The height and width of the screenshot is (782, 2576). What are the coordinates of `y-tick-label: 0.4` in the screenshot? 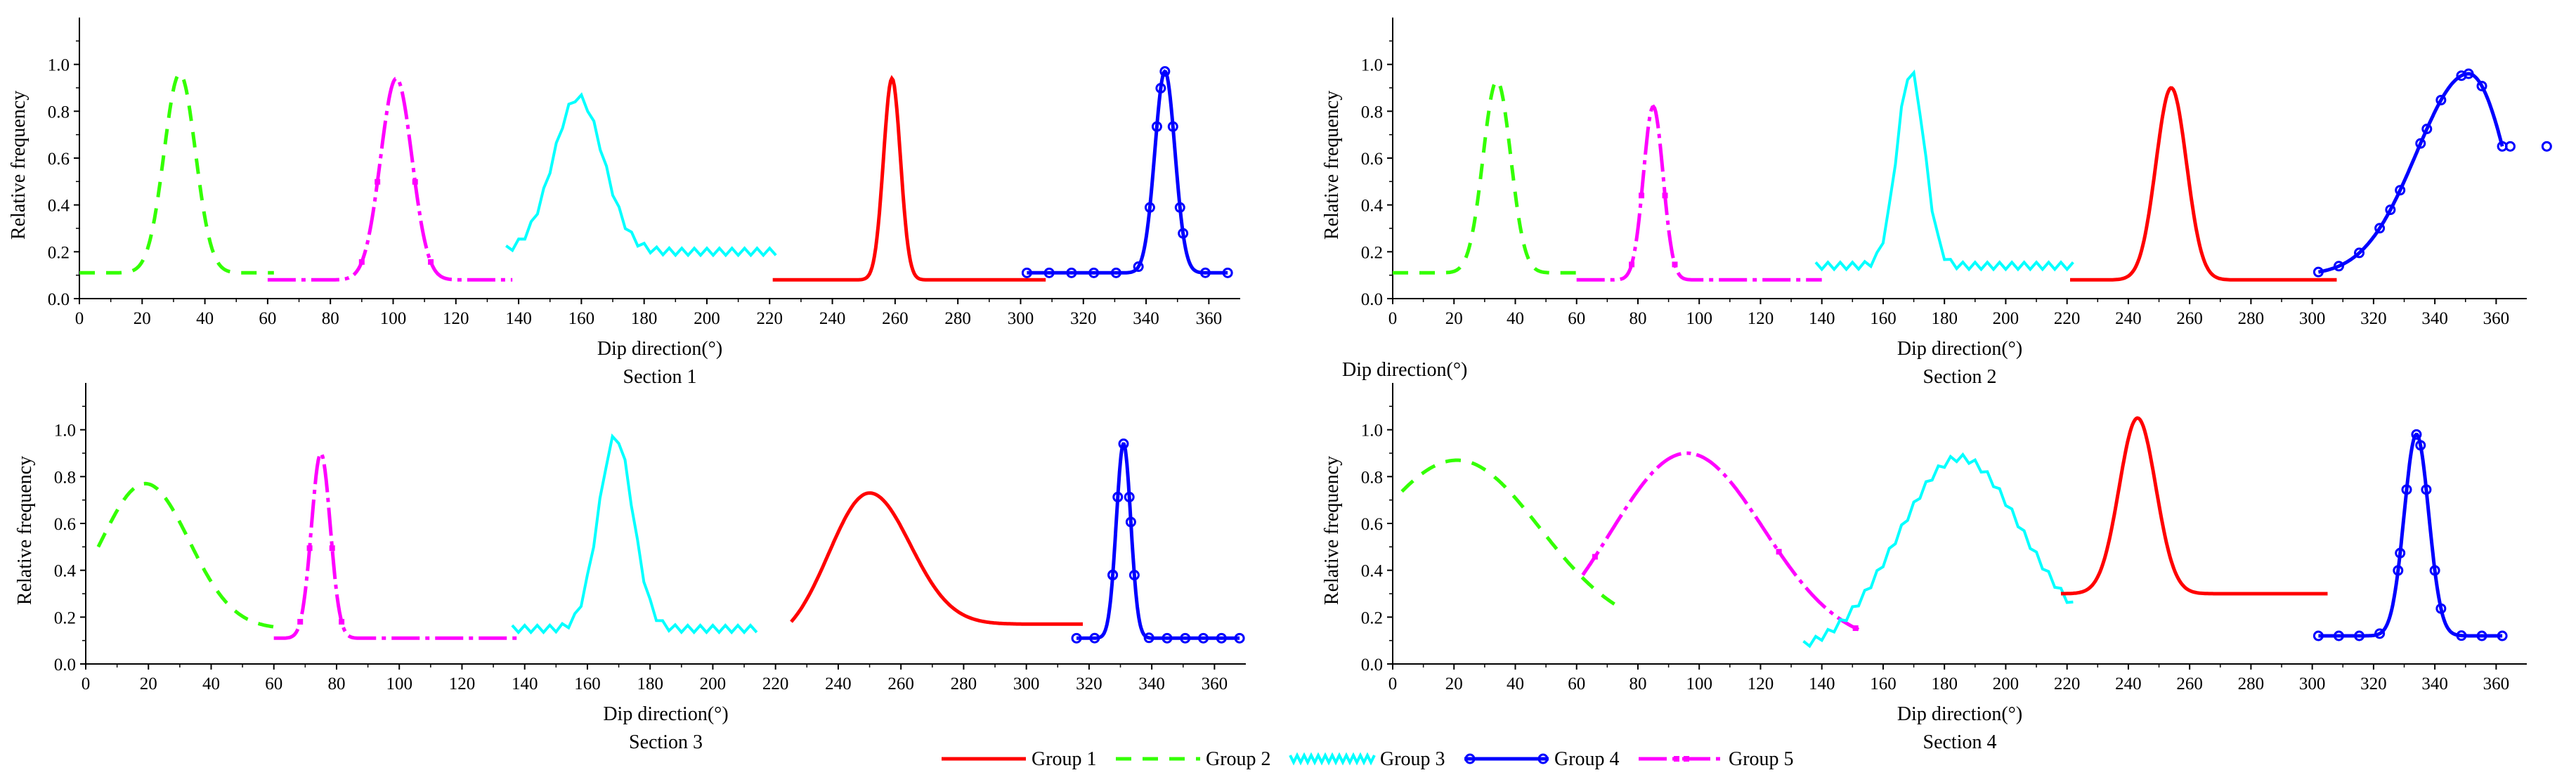 It's located at (65, 571).